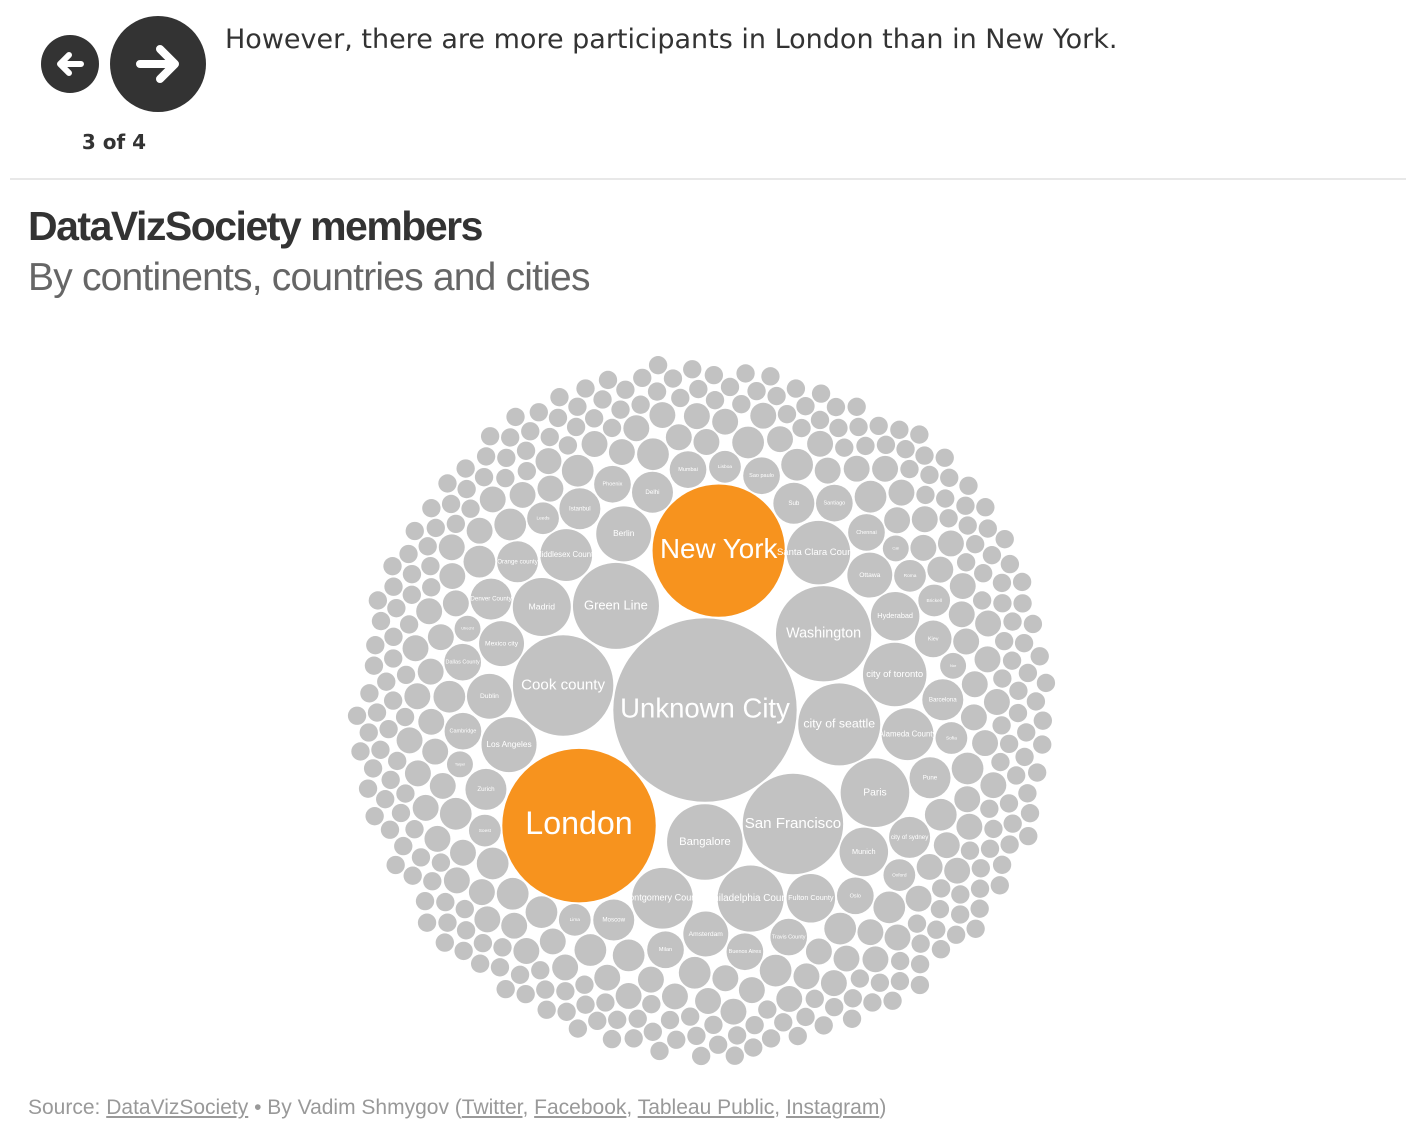  What do you see at coordinates (832, 1107) in the screenshot?
I see `social-link: Instagram` at bounding box center [832, 1107].